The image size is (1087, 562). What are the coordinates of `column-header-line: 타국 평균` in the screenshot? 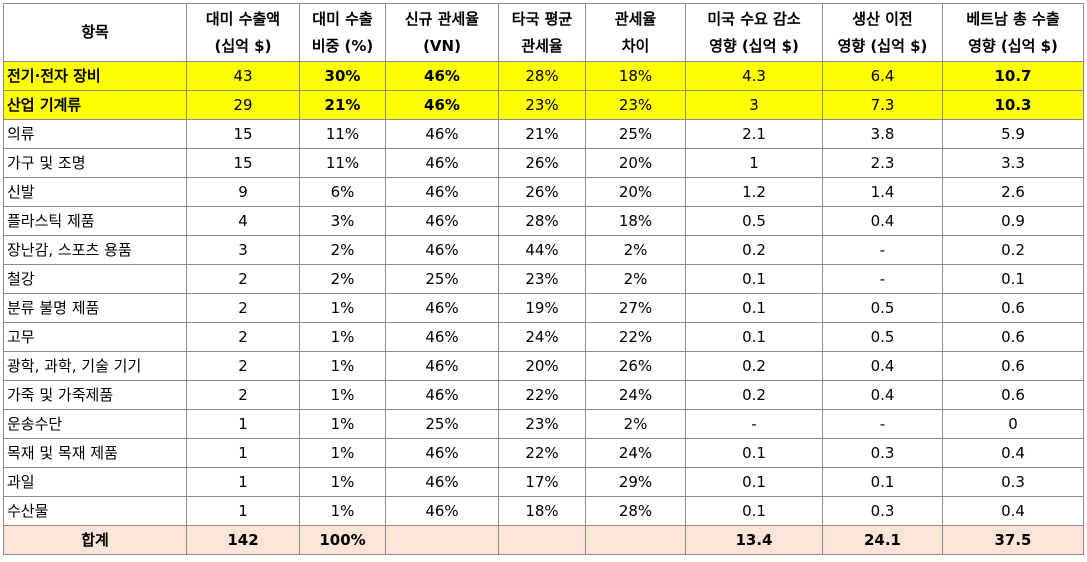 It's located at (542, 18).